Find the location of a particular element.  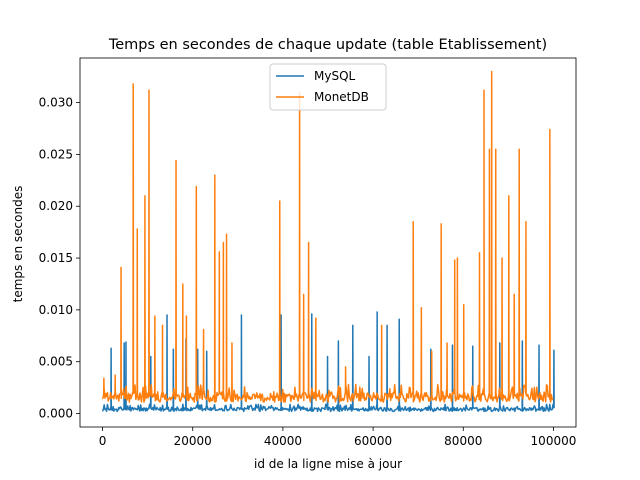

x-tick-label: 80000 is located at coordinates (463, 441).